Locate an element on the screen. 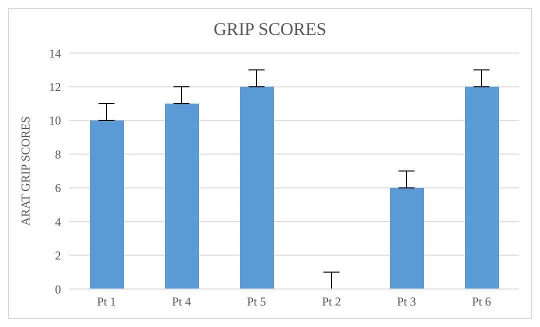  x-tick-label: Pt 2 is located at coordinates (332, 301).